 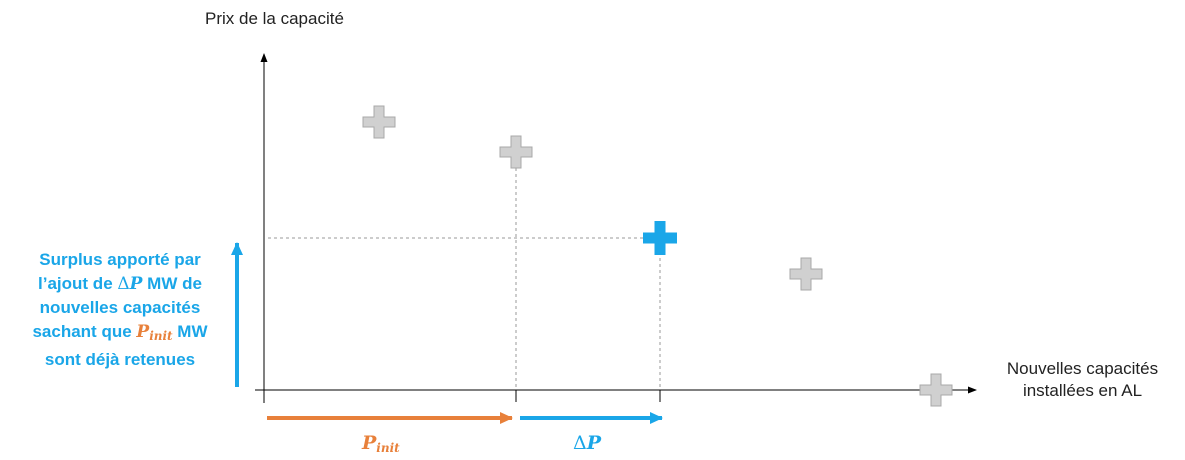 What do you see at coordinates (381, 443) in the screenshot?
I see `pinit-label: Pinit` at bounding box center [381, 443].